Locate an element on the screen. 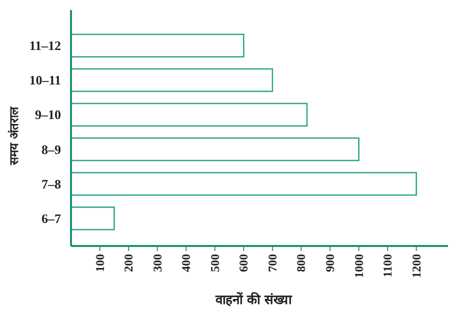 The width and height of the screenshot is (456, 320). y-tick-label: 7–8 is located at coordinates (52, 184).